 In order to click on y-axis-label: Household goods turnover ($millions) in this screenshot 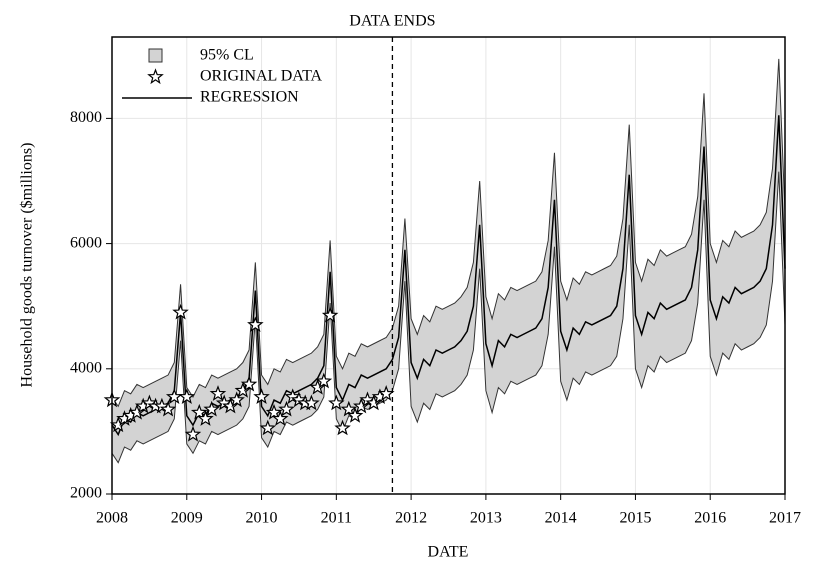, I will do `click(27, 265)`.